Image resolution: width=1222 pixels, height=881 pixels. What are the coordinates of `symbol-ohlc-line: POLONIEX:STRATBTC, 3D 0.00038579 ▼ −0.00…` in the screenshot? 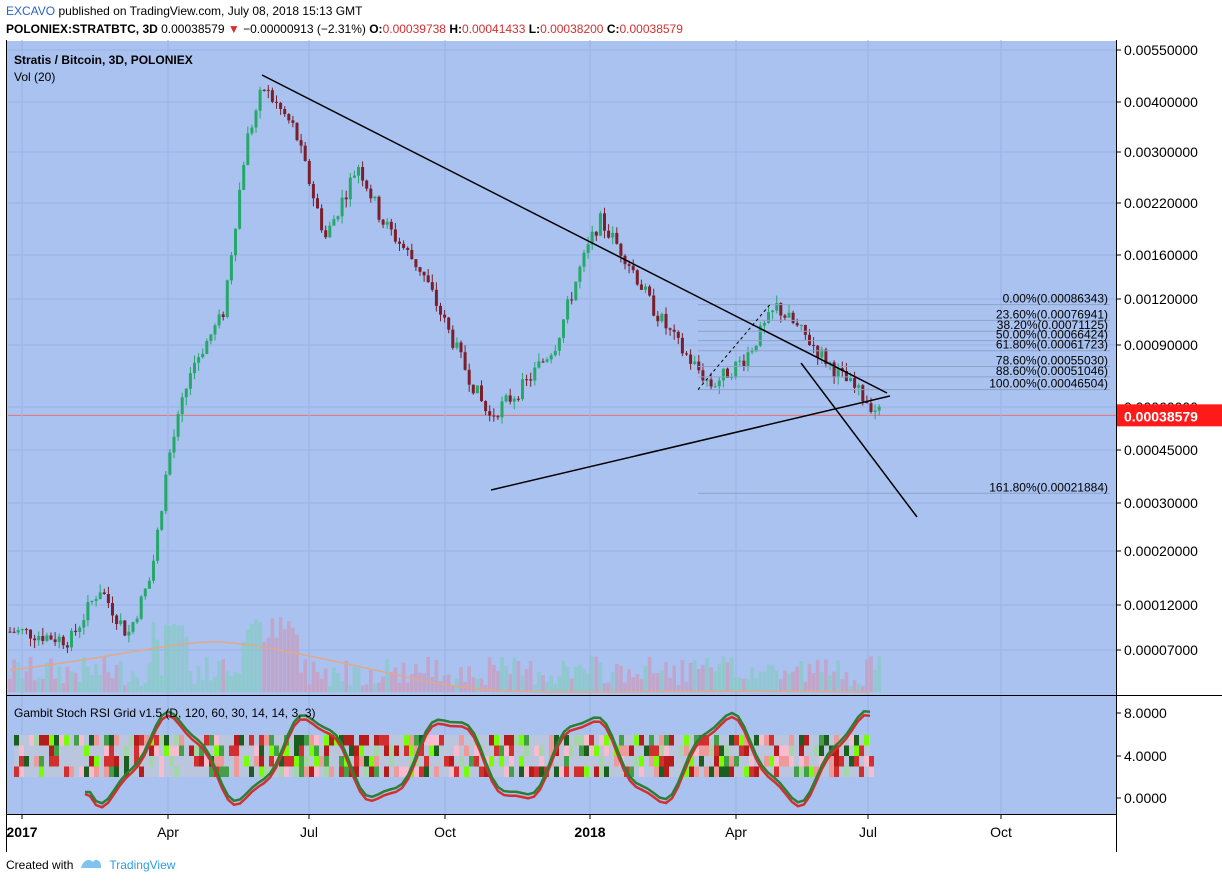 It's located at (344, 29).